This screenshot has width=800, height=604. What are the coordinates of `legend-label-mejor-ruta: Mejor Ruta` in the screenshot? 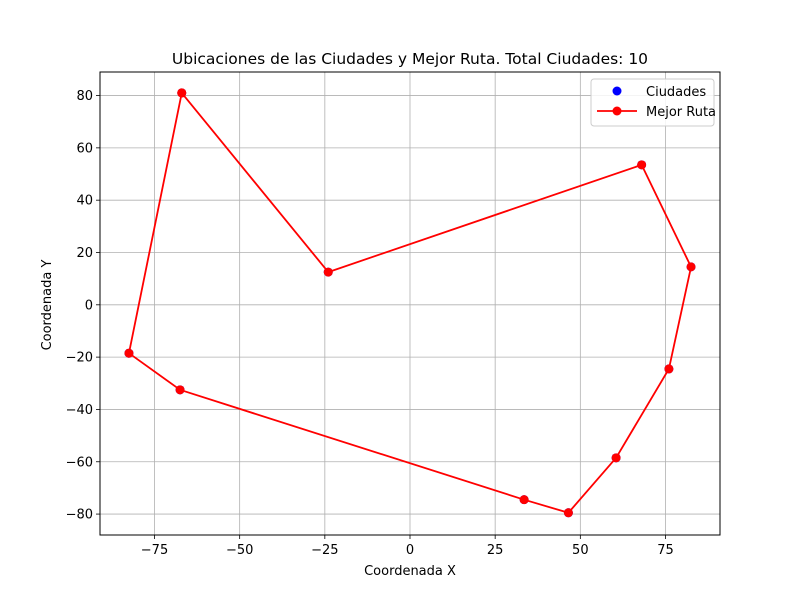 It's located at (681, 112).